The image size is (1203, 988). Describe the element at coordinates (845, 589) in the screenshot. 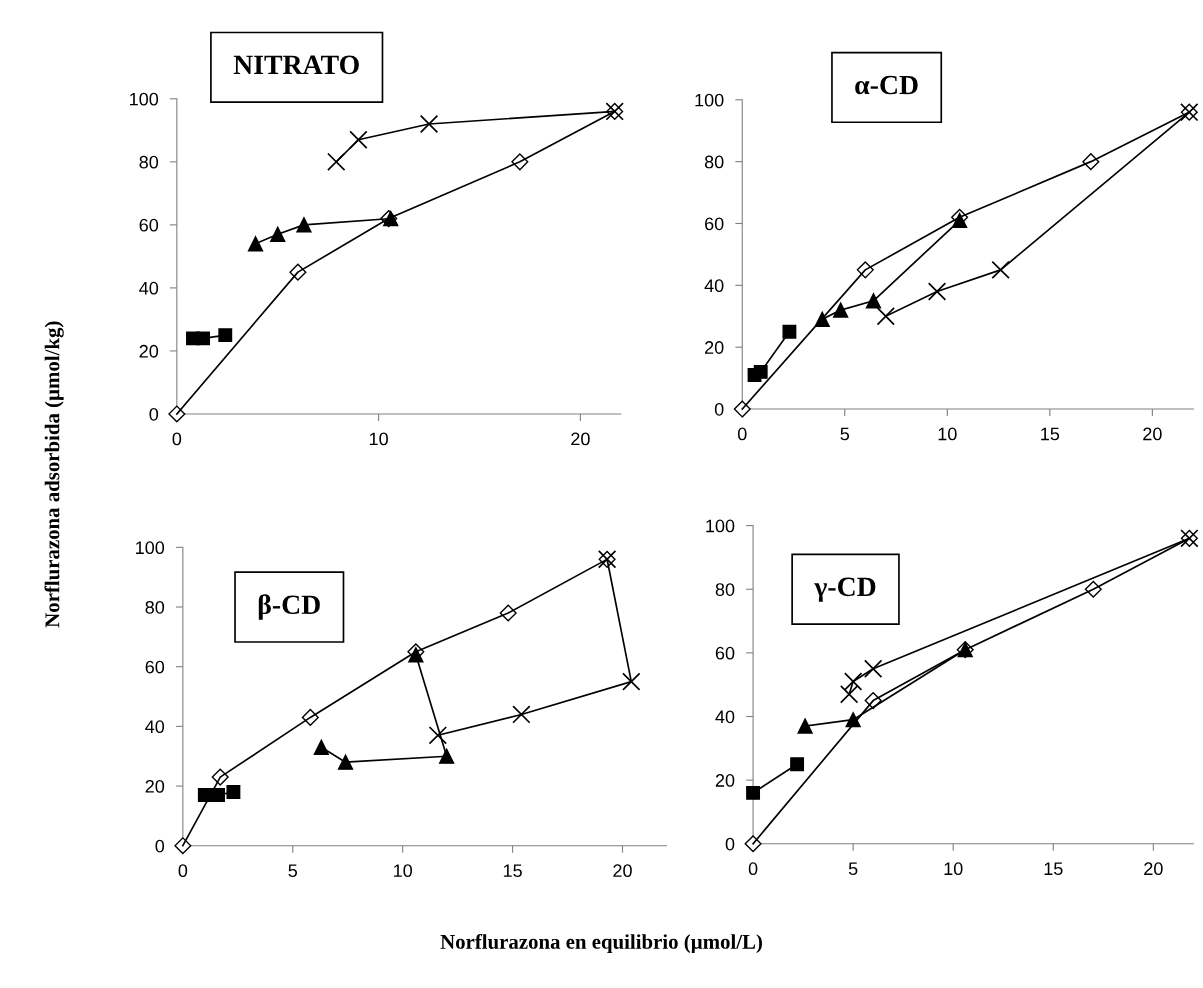

I see `text: γ-CD` at that location.